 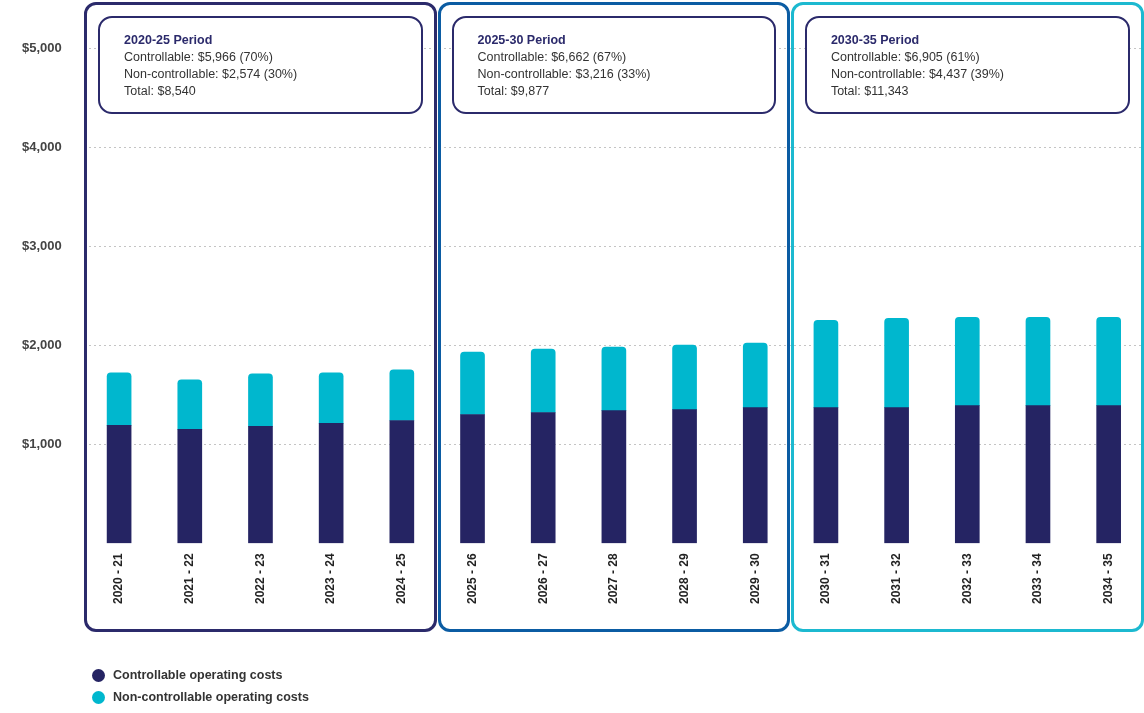 I want to click on annotation: Non-controllable: $4,437 (39%), so click(x=917, y=74).